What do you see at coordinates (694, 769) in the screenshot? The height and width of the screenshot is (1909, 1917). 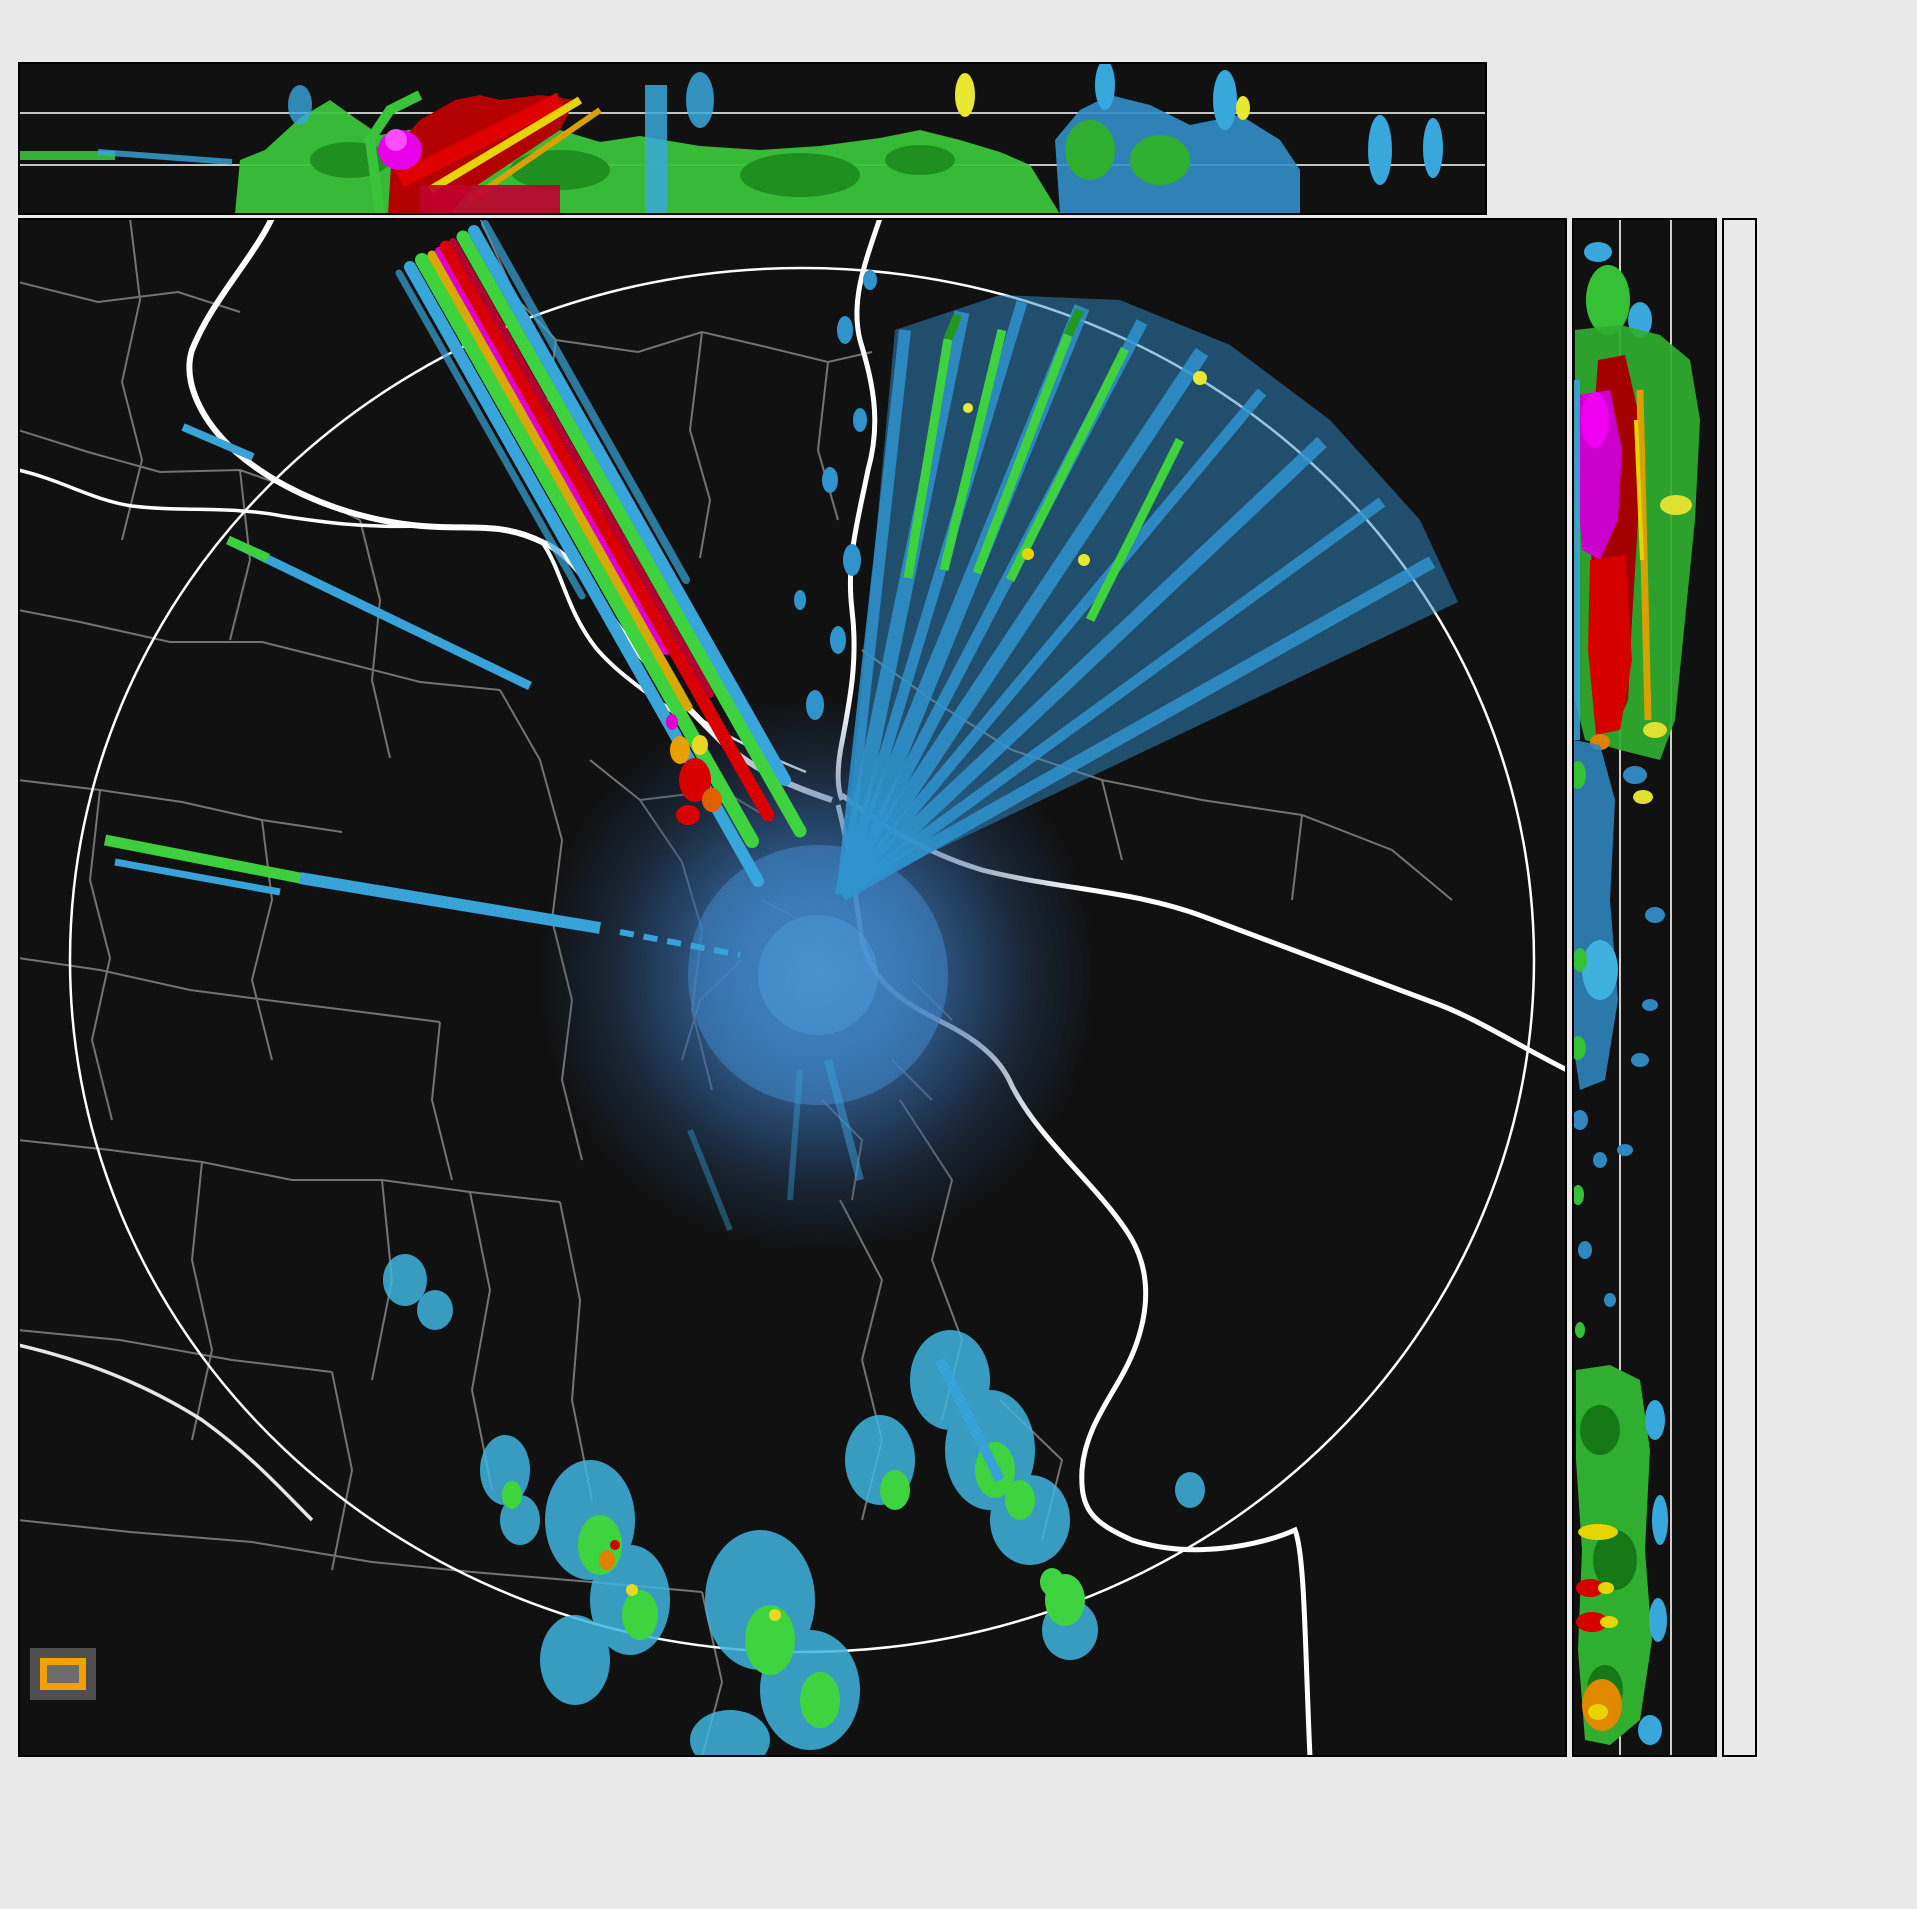 I see `zarate-cell` at bounding box center [694, 769].